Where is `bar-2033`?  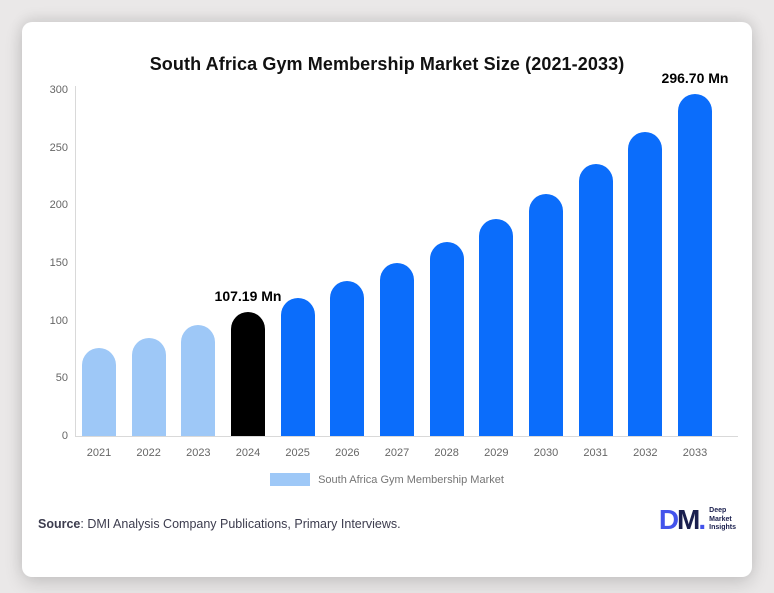
bar-2033 is located at coordinates (695, 264).